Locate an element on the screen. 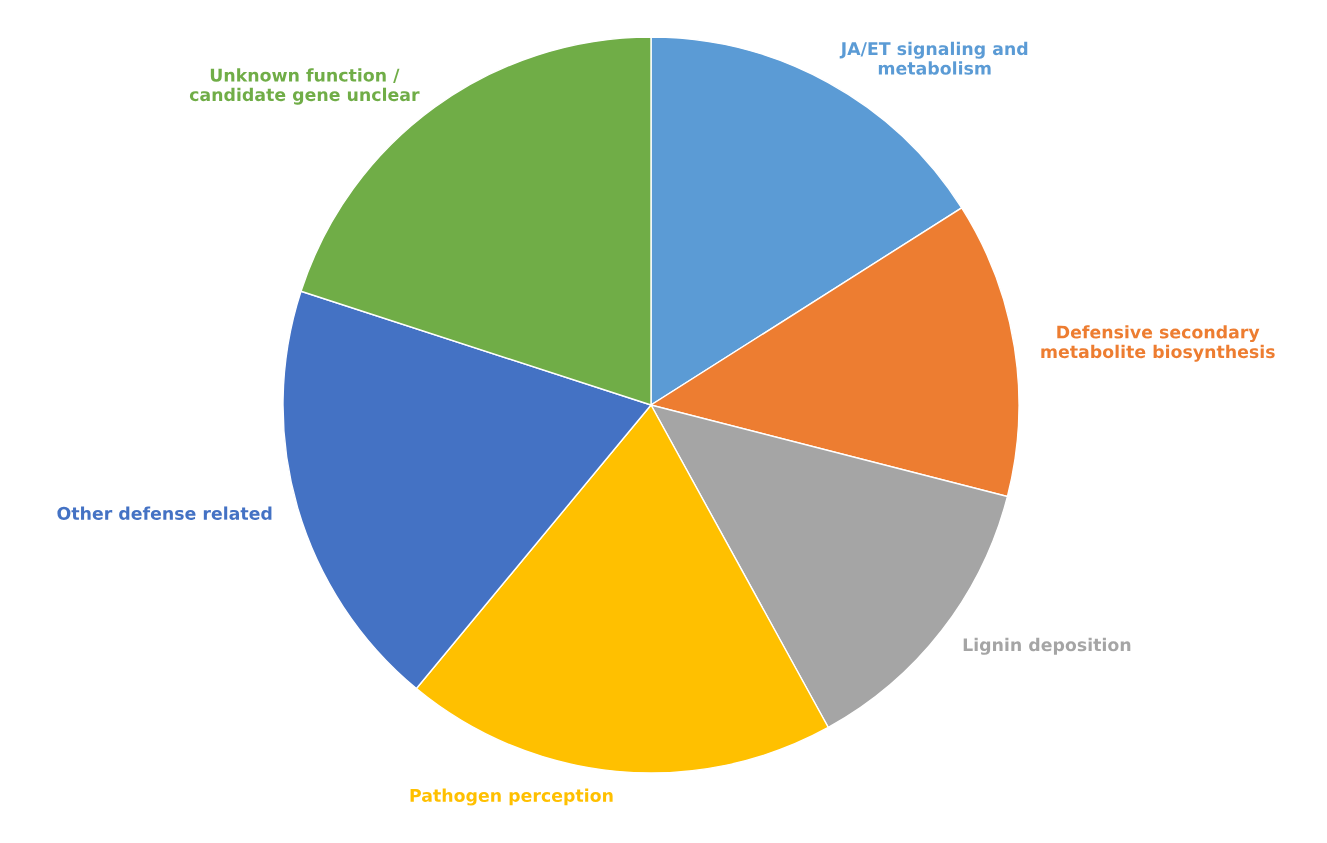  slice-label: JA/ET signaling and metabolism is located at coordinates (933, 58).